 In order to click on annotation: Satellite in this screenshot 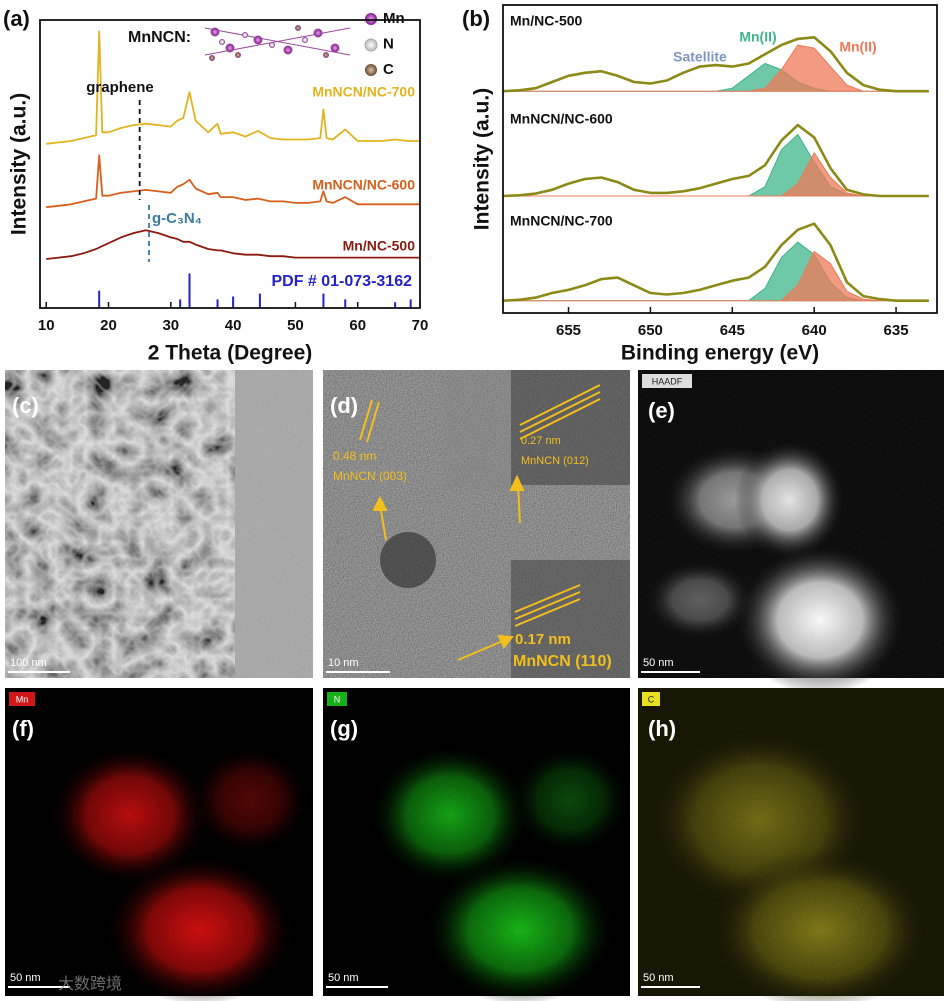, I will do `click(700, 57)`.